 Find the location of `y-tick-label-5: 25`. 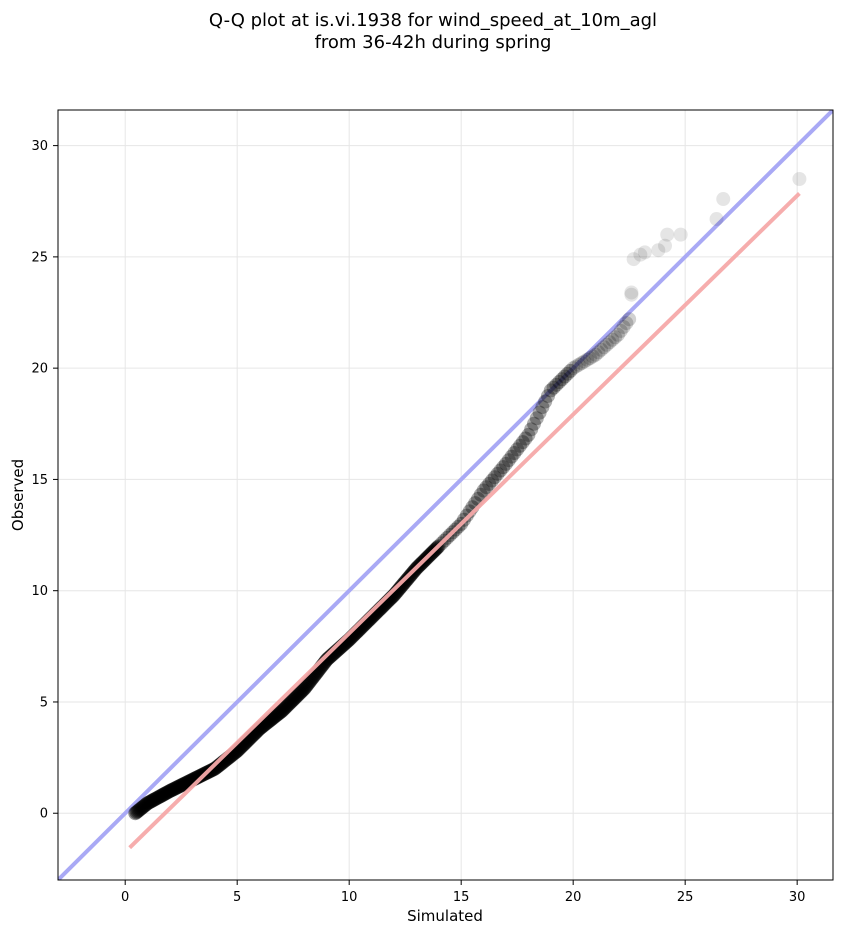

y-tick-label-5: 25 is located at coordinates (39, 257).